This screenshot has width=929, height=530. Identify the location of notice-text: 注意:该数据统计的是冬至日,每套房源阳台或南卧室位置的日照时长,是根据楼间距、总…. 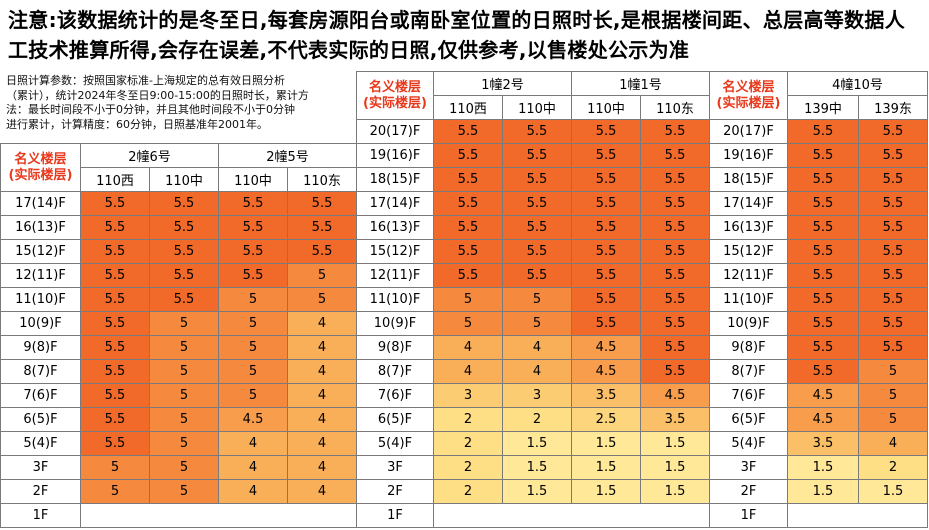
(456, 35).